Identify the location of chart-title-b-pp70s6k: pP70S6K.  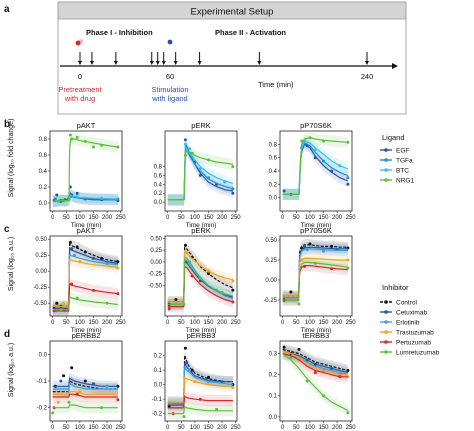
(316, 125).